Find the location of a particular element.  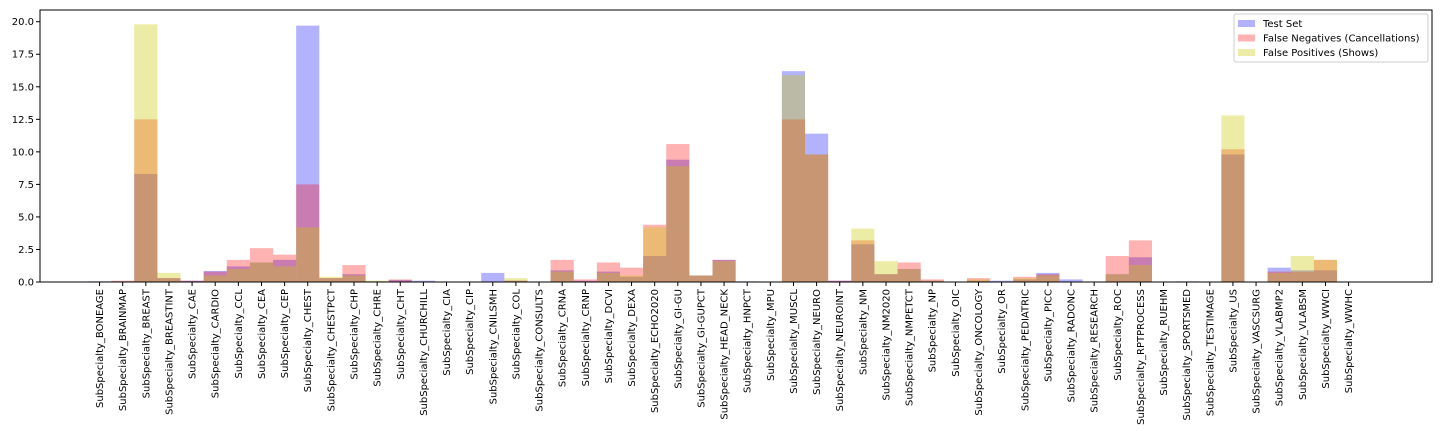

bar-series-0-SubSpecialty_WWCI is located at coordinates (1325, 276).